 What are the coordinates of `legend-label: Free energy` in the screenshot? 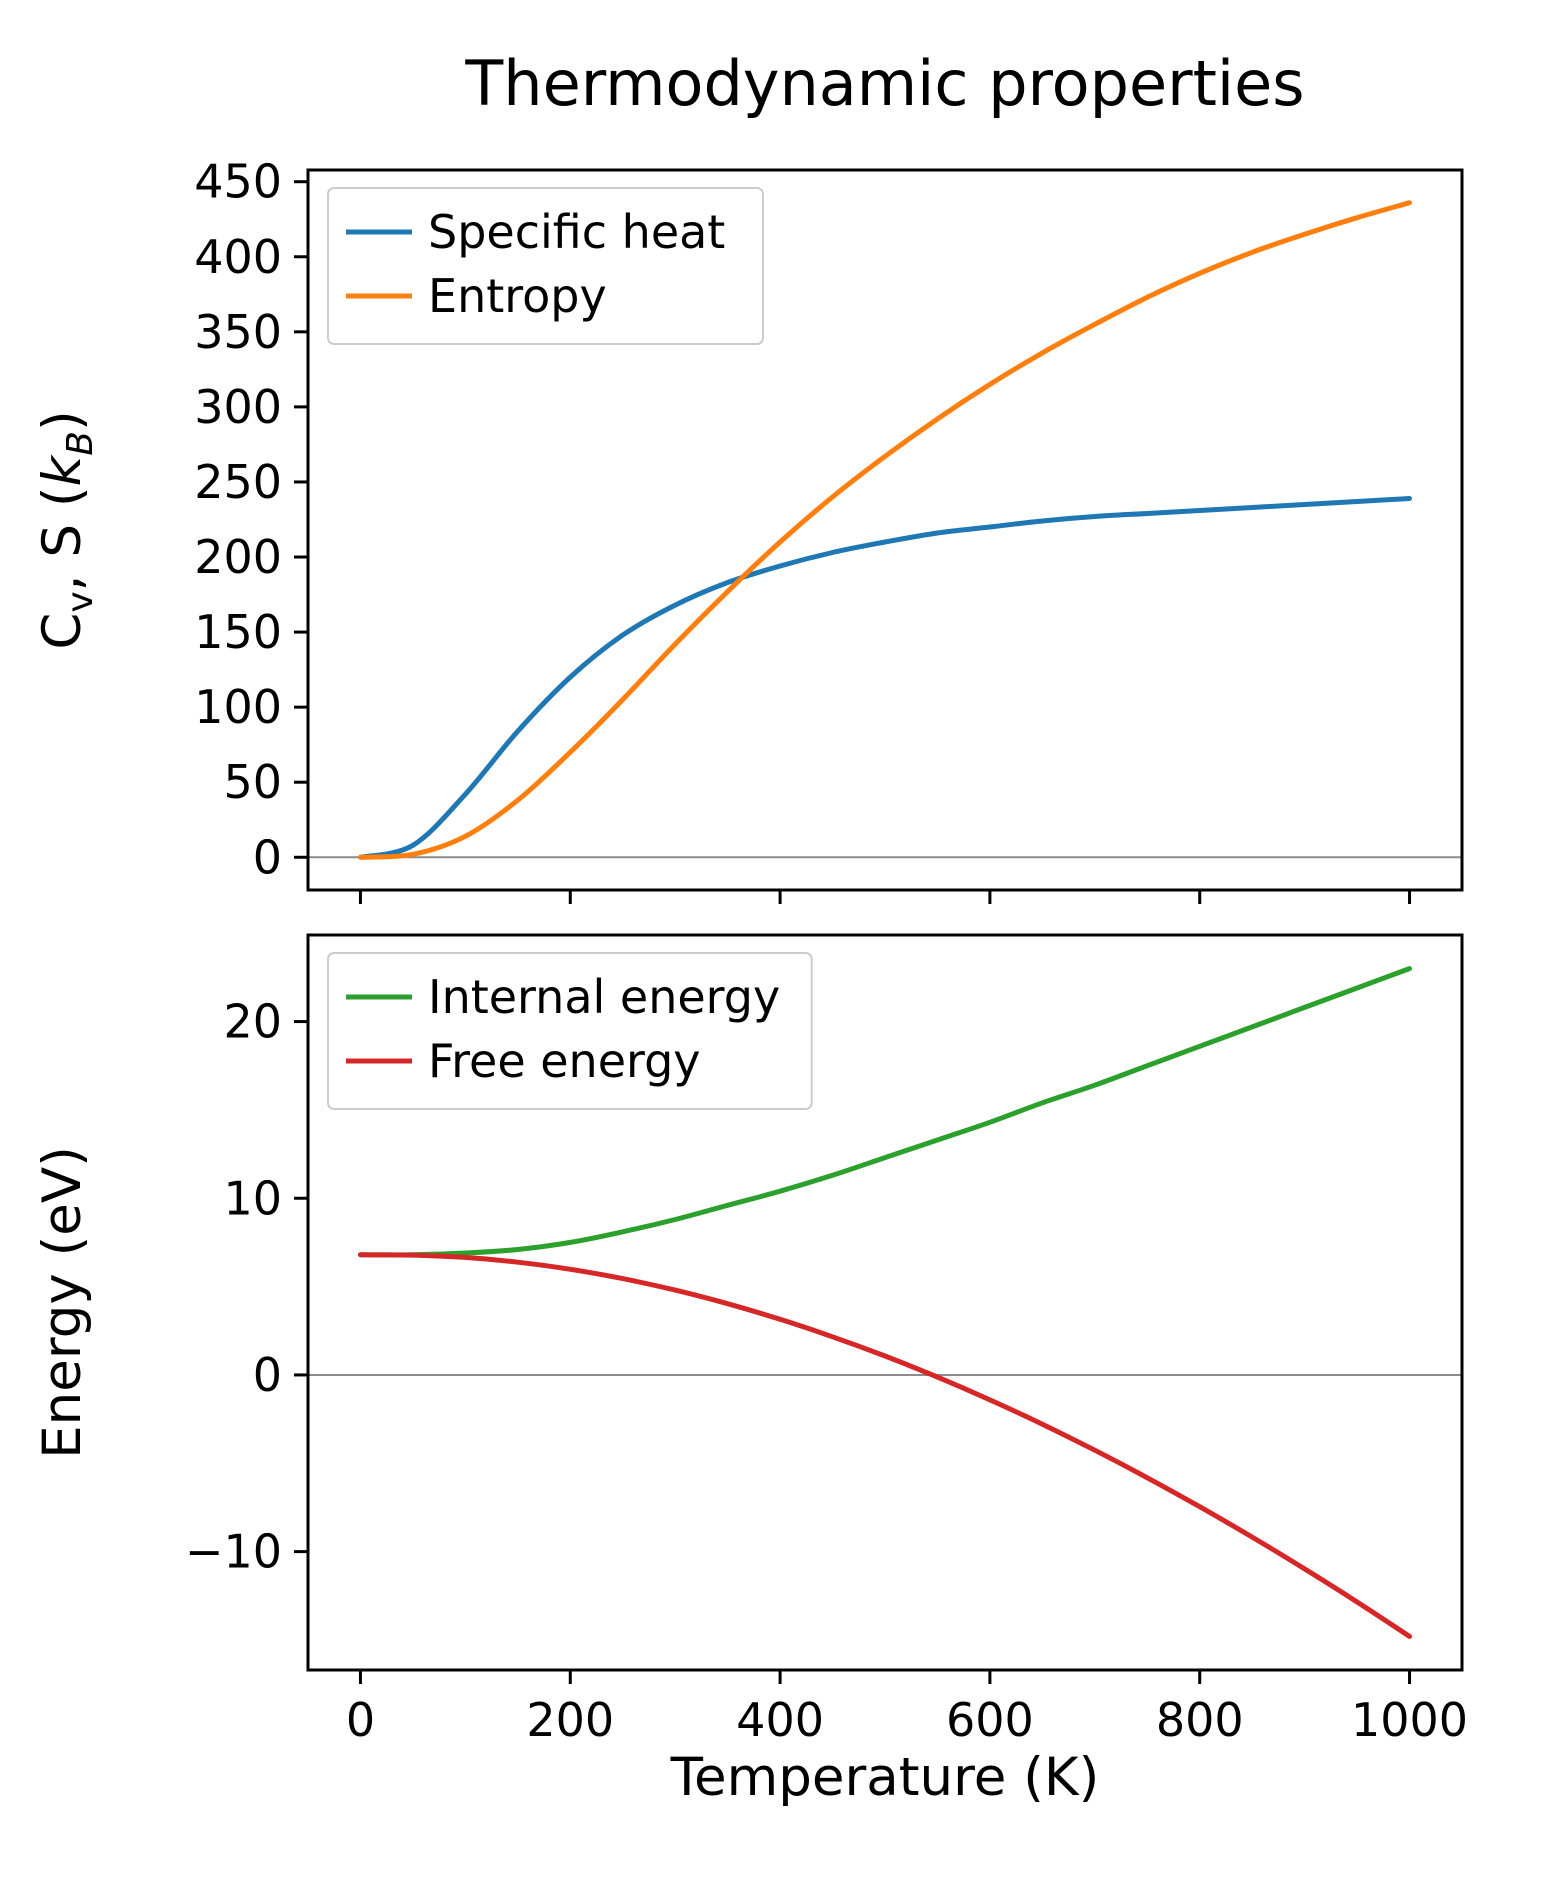 It's located at (564, 1061).